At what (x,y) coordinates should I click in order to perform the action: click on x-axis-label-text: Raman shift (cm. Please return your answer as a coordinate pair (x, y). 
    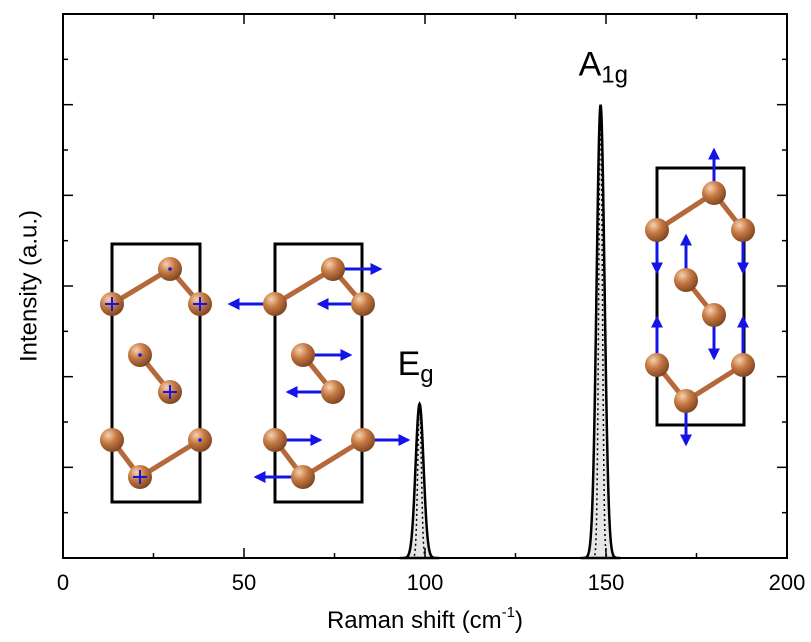
    Looking at the image, I should click on (414, 620).